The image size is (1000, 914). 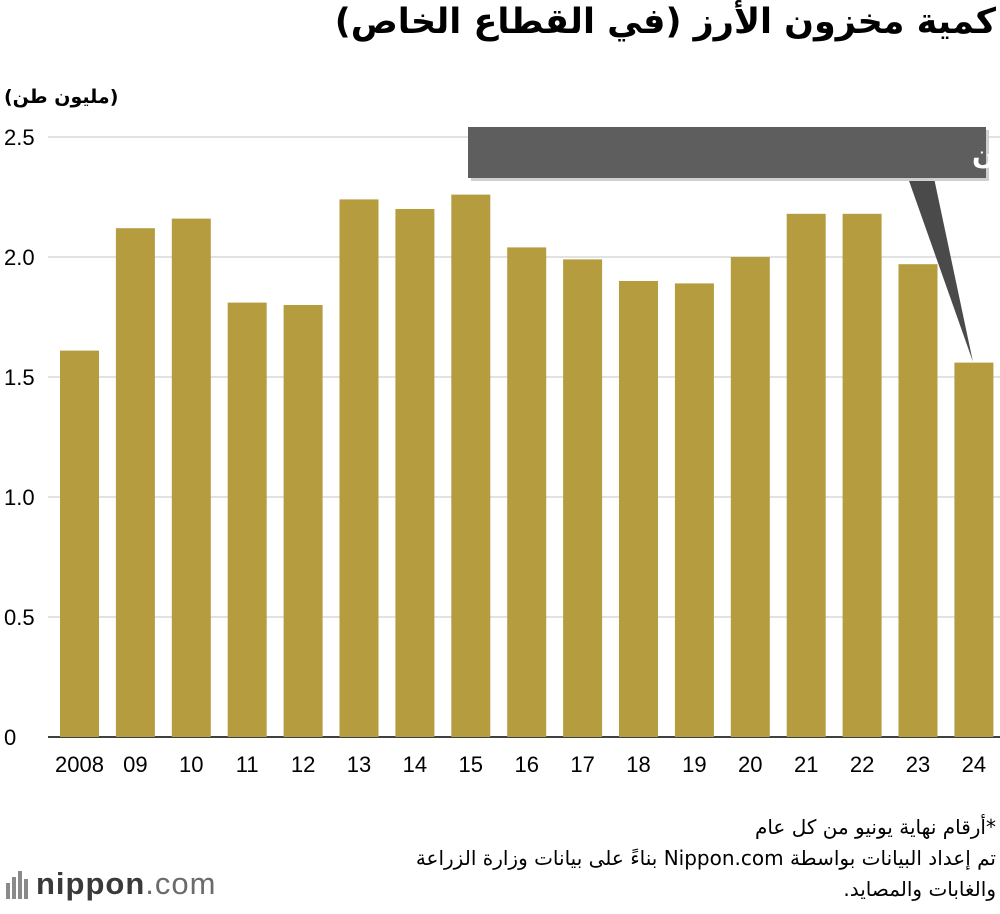 I want to click on y-tick-label: 1.0, so click(x=19, y=497).